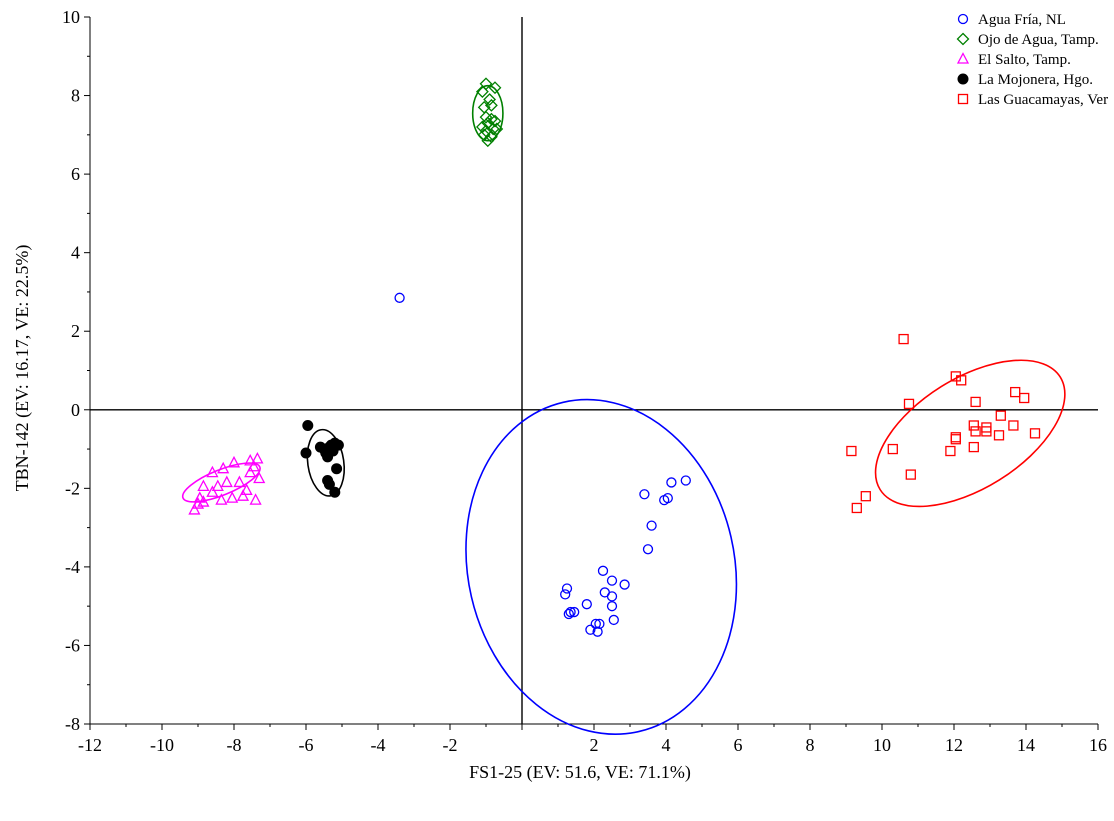  Describe the element at coordinates (22, 368) in the screenshot. I see `y-axis-label: TBN-142 (EV: 16.17, VE: 22.5%)` at that location.